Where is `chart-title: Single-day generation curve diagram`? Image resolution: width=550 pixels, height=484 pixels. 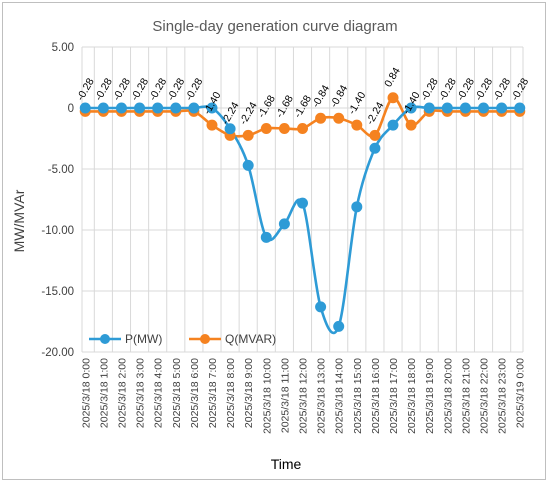 chart-title: Single-day generation curve diagram is located at coordinates (274, 26).